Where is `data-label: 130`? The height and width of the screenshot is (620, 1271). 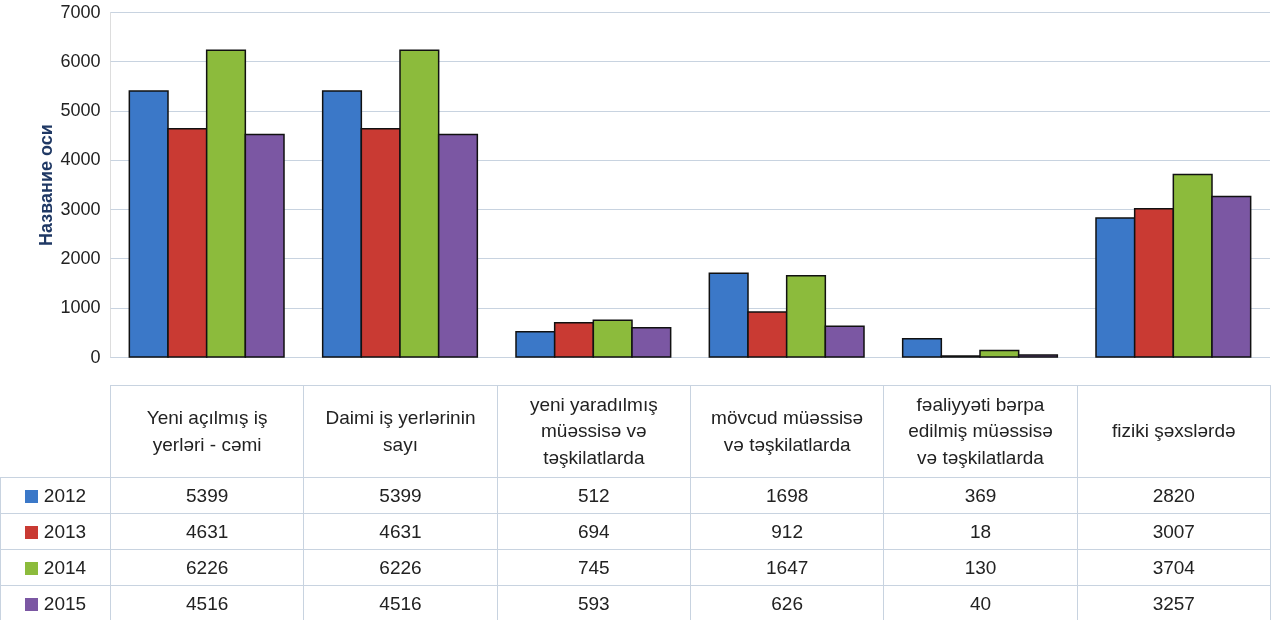 data-label: 130 is located at coordinates (980, 567).